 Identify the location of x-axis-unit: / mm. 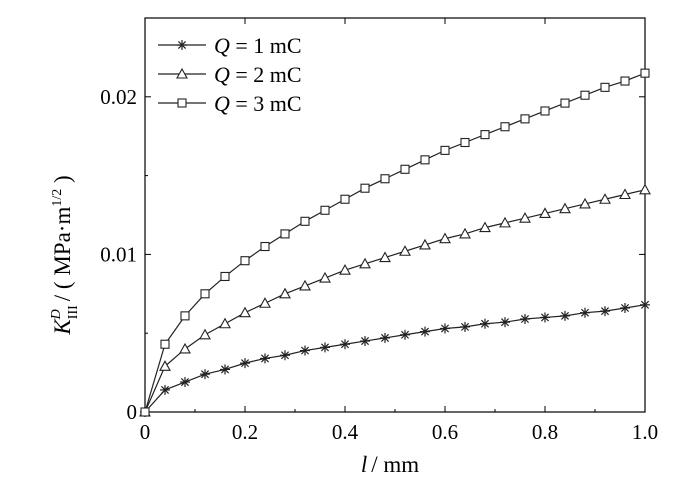
(395, 464).